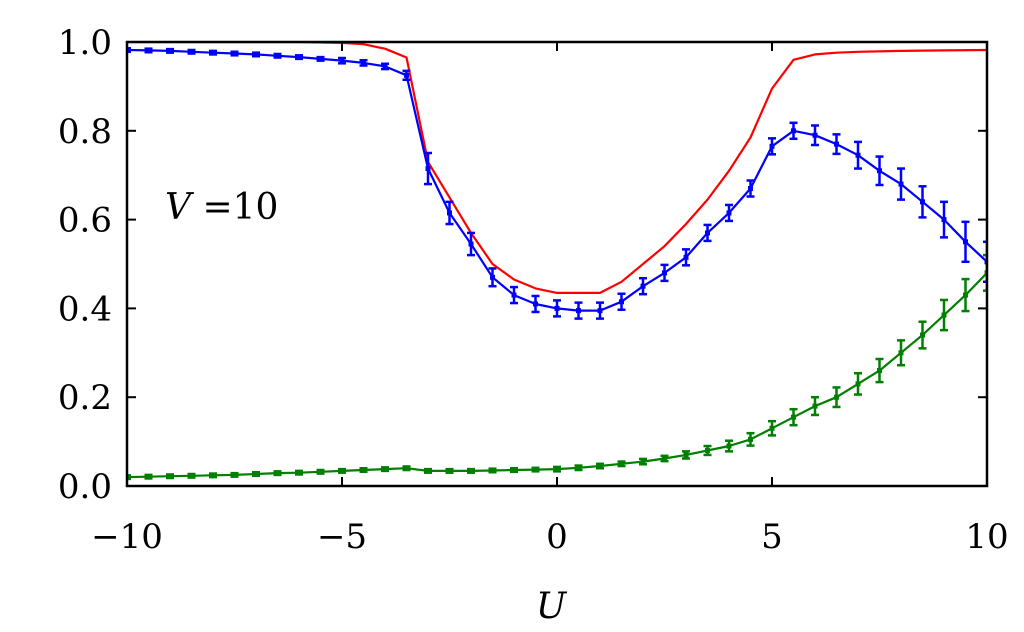  I want to click on v-annotation: V =10, so click(221, 207).